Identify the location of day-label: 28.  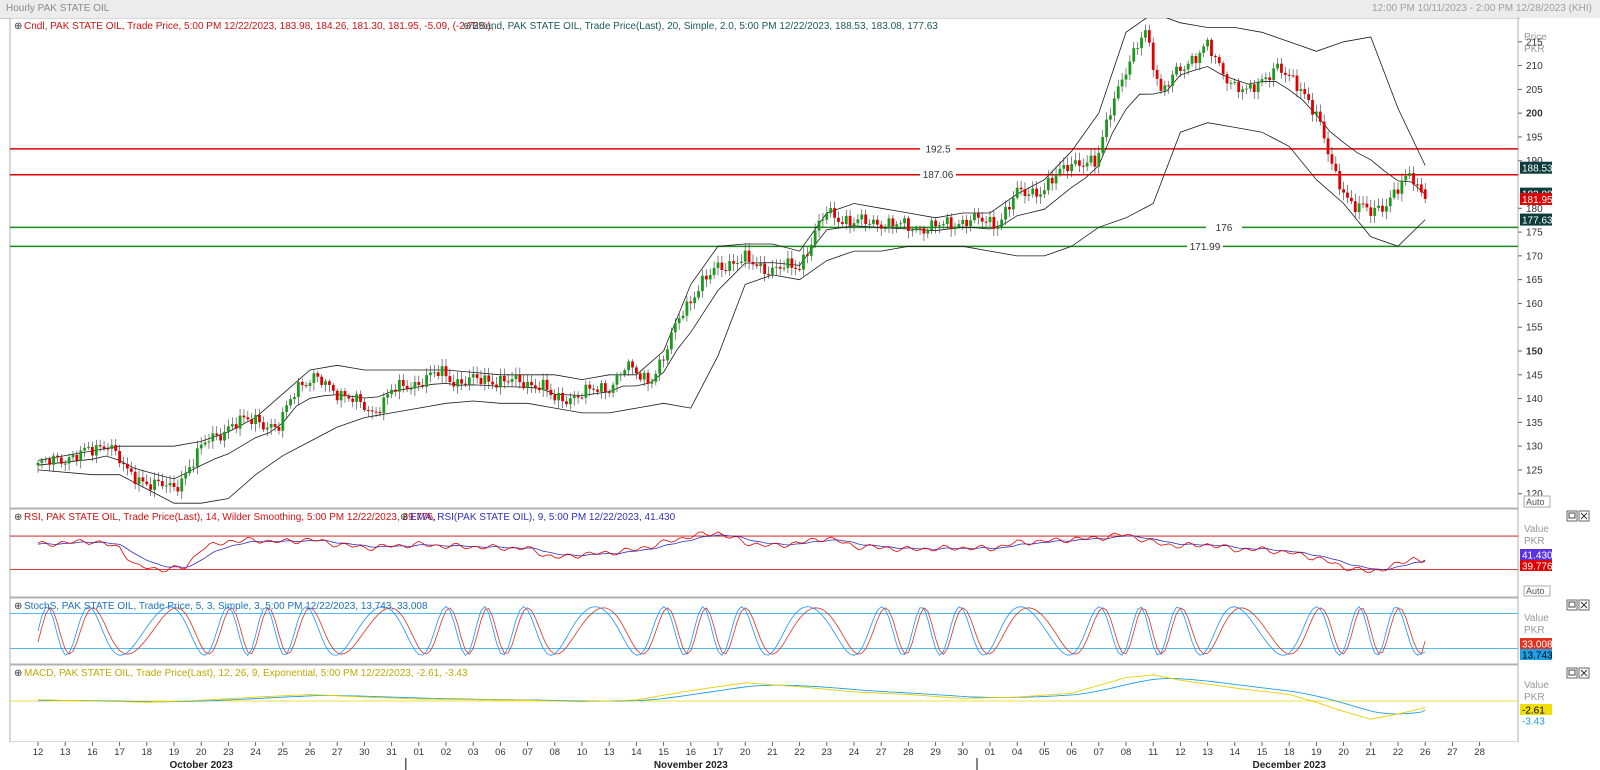
(1479, 752).